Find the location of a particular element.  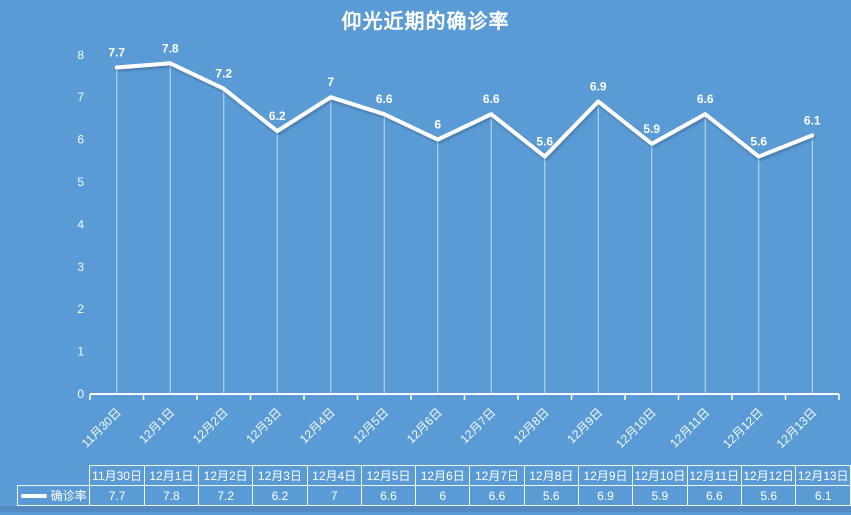

data-label: 7.8 is located at coordinates (170, 48).